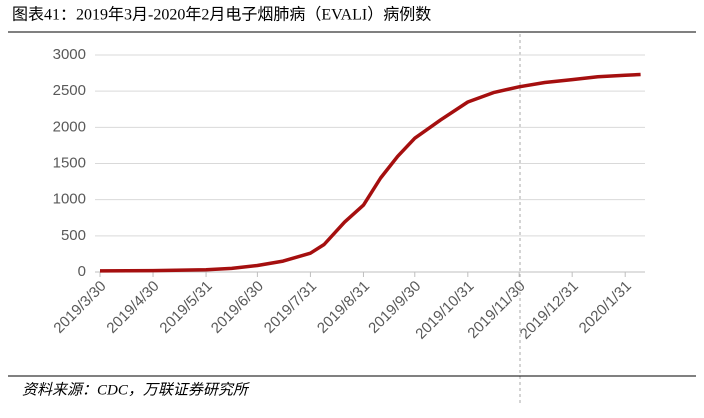 This screenshot has width=704, height=418. I want to click on x-tick-label: 2019/6/30, so click(237, 307).